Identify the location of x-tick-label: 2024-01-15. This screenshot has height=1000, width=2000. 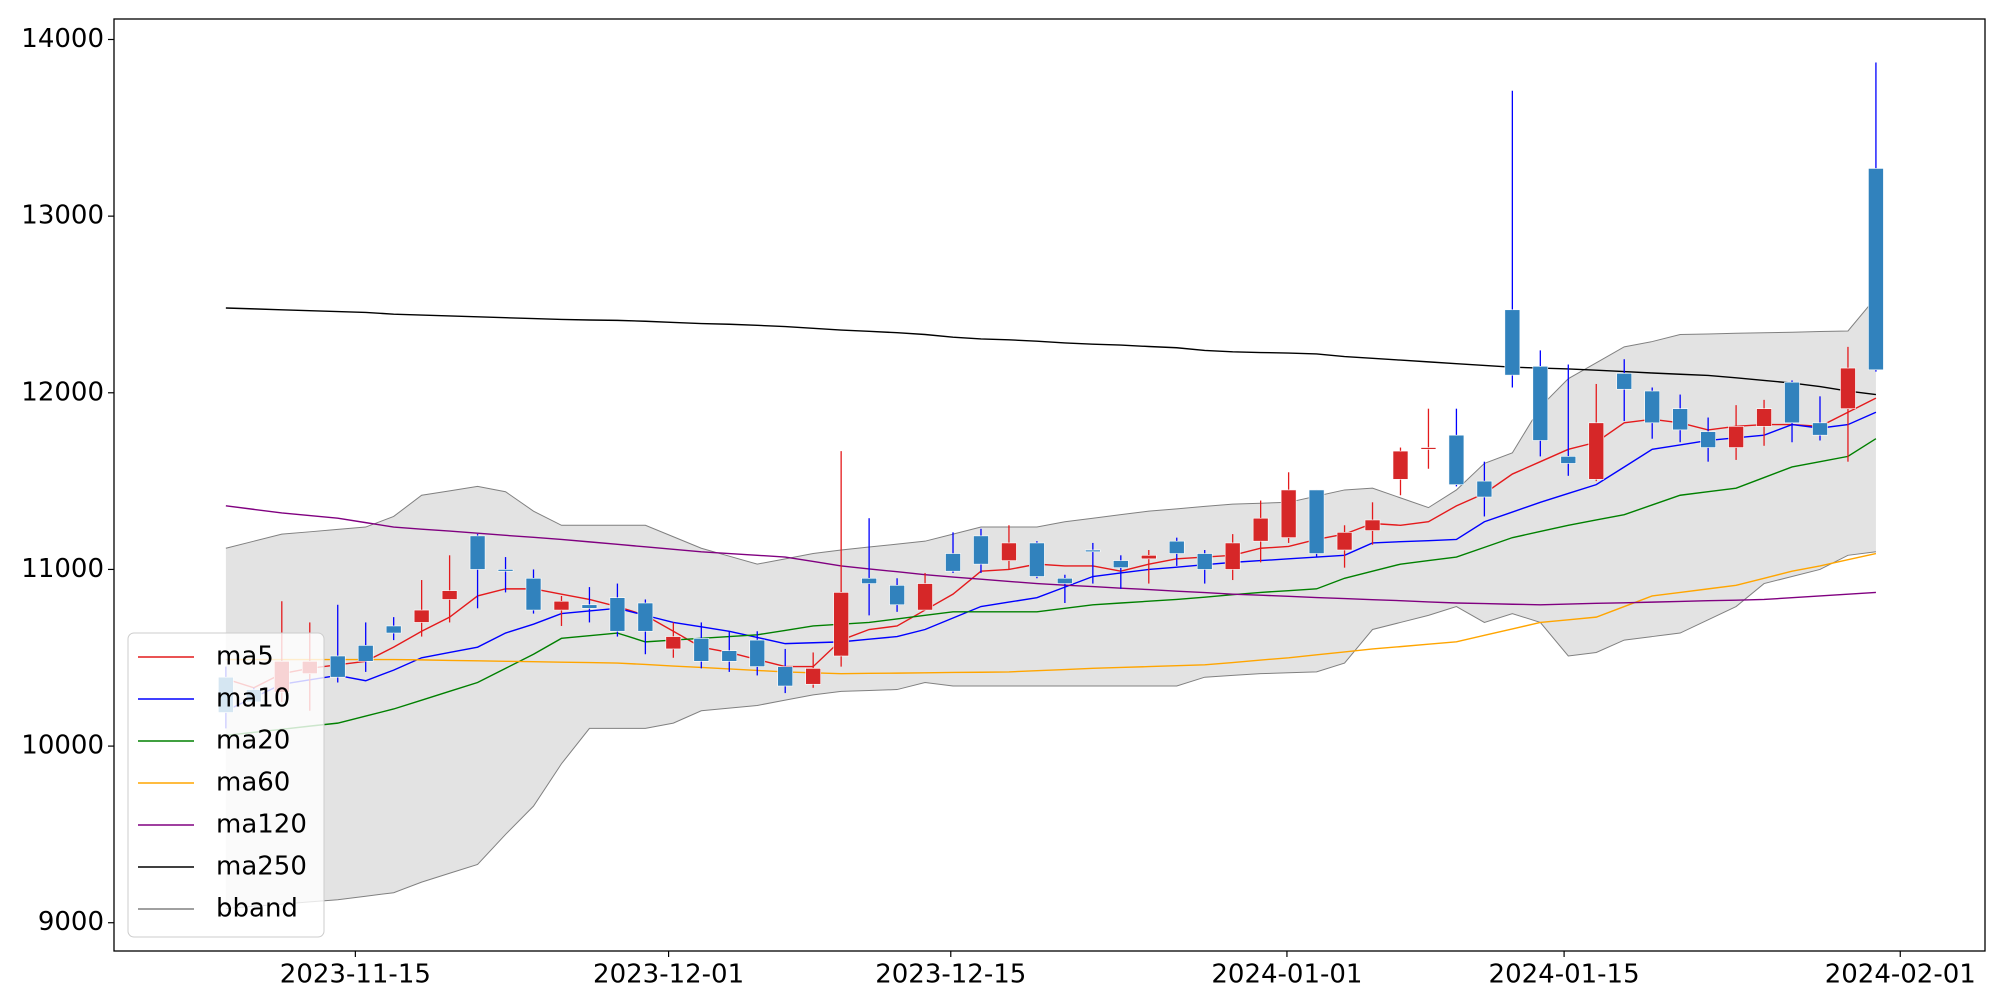
(1564, 975).